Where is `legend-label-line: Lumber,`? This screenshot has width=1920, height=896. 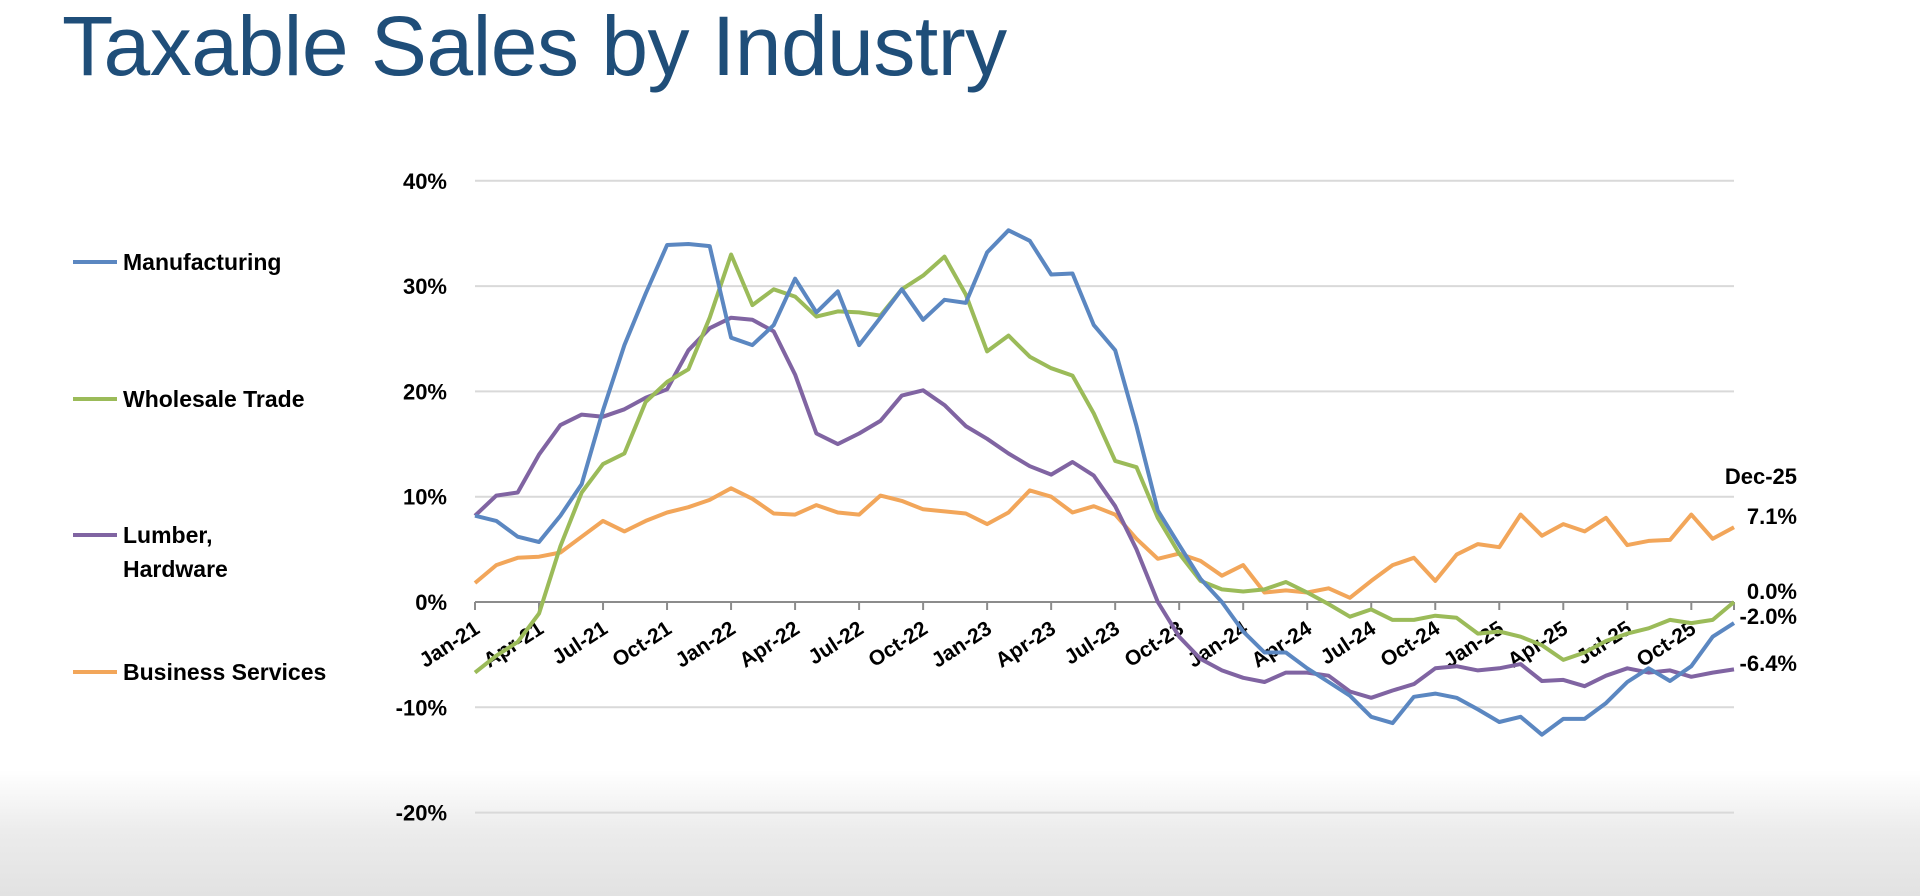
legend-label-line: Lumber, is located at coordinates (168, 535).